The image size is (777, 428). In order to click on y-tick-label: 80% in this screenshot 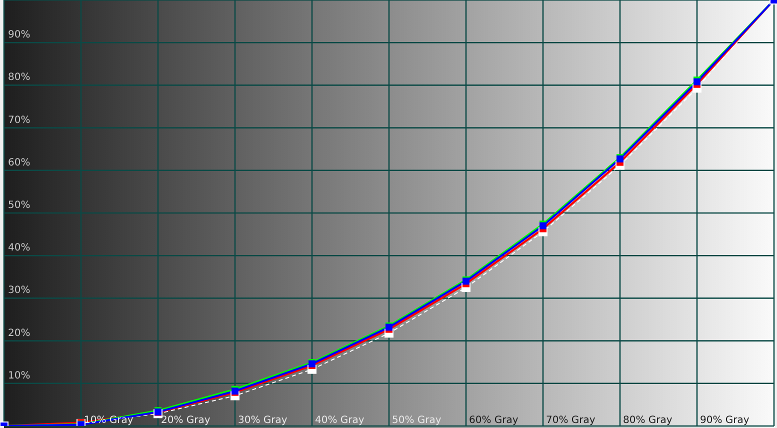, I will do `click(19, 78)`.